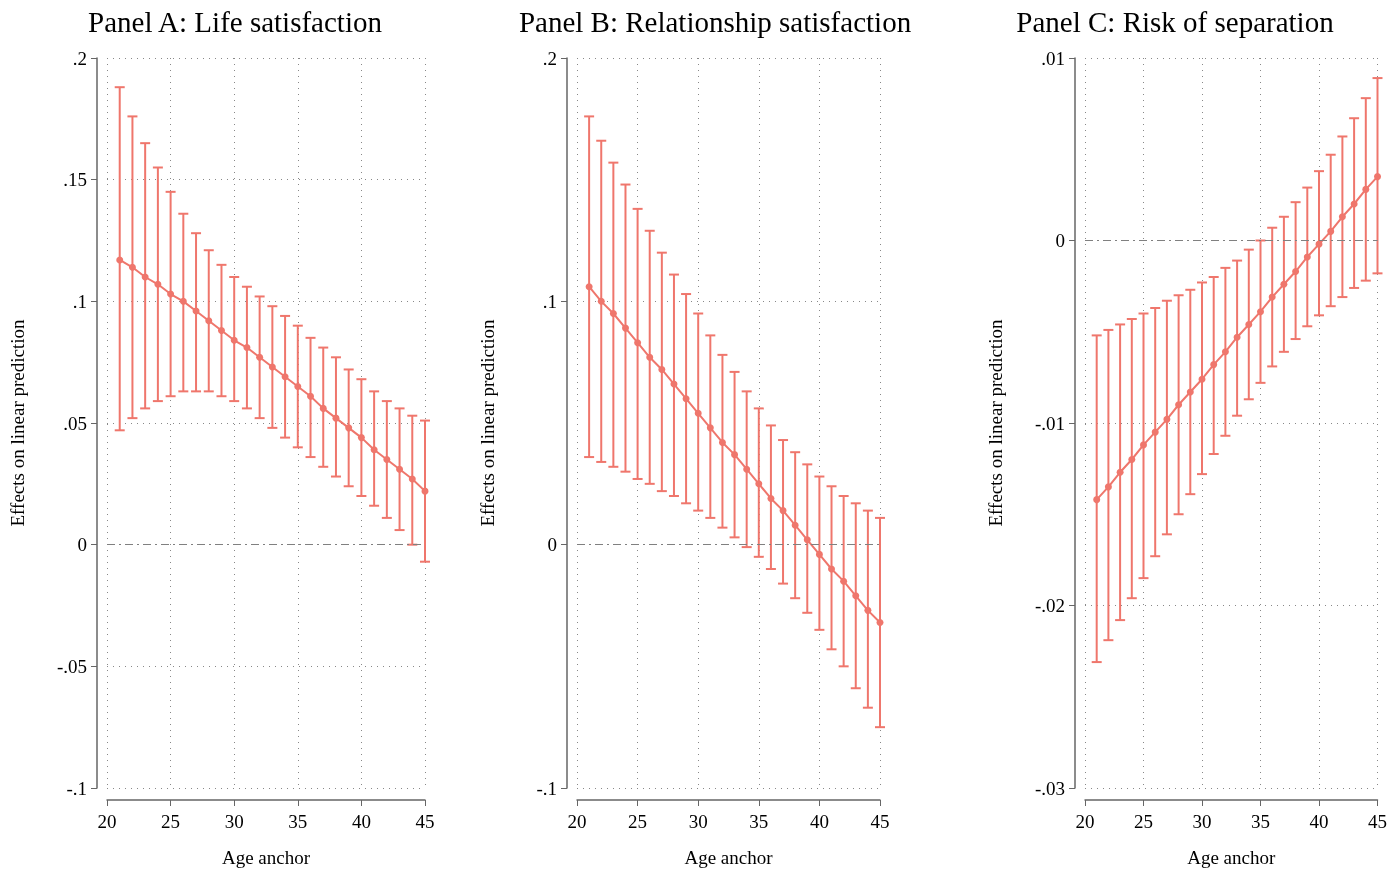 This screenshot has height=878, width=1390. I want to click on chart-title: Panel B: Relationship satisfaction, so click(715, 21).